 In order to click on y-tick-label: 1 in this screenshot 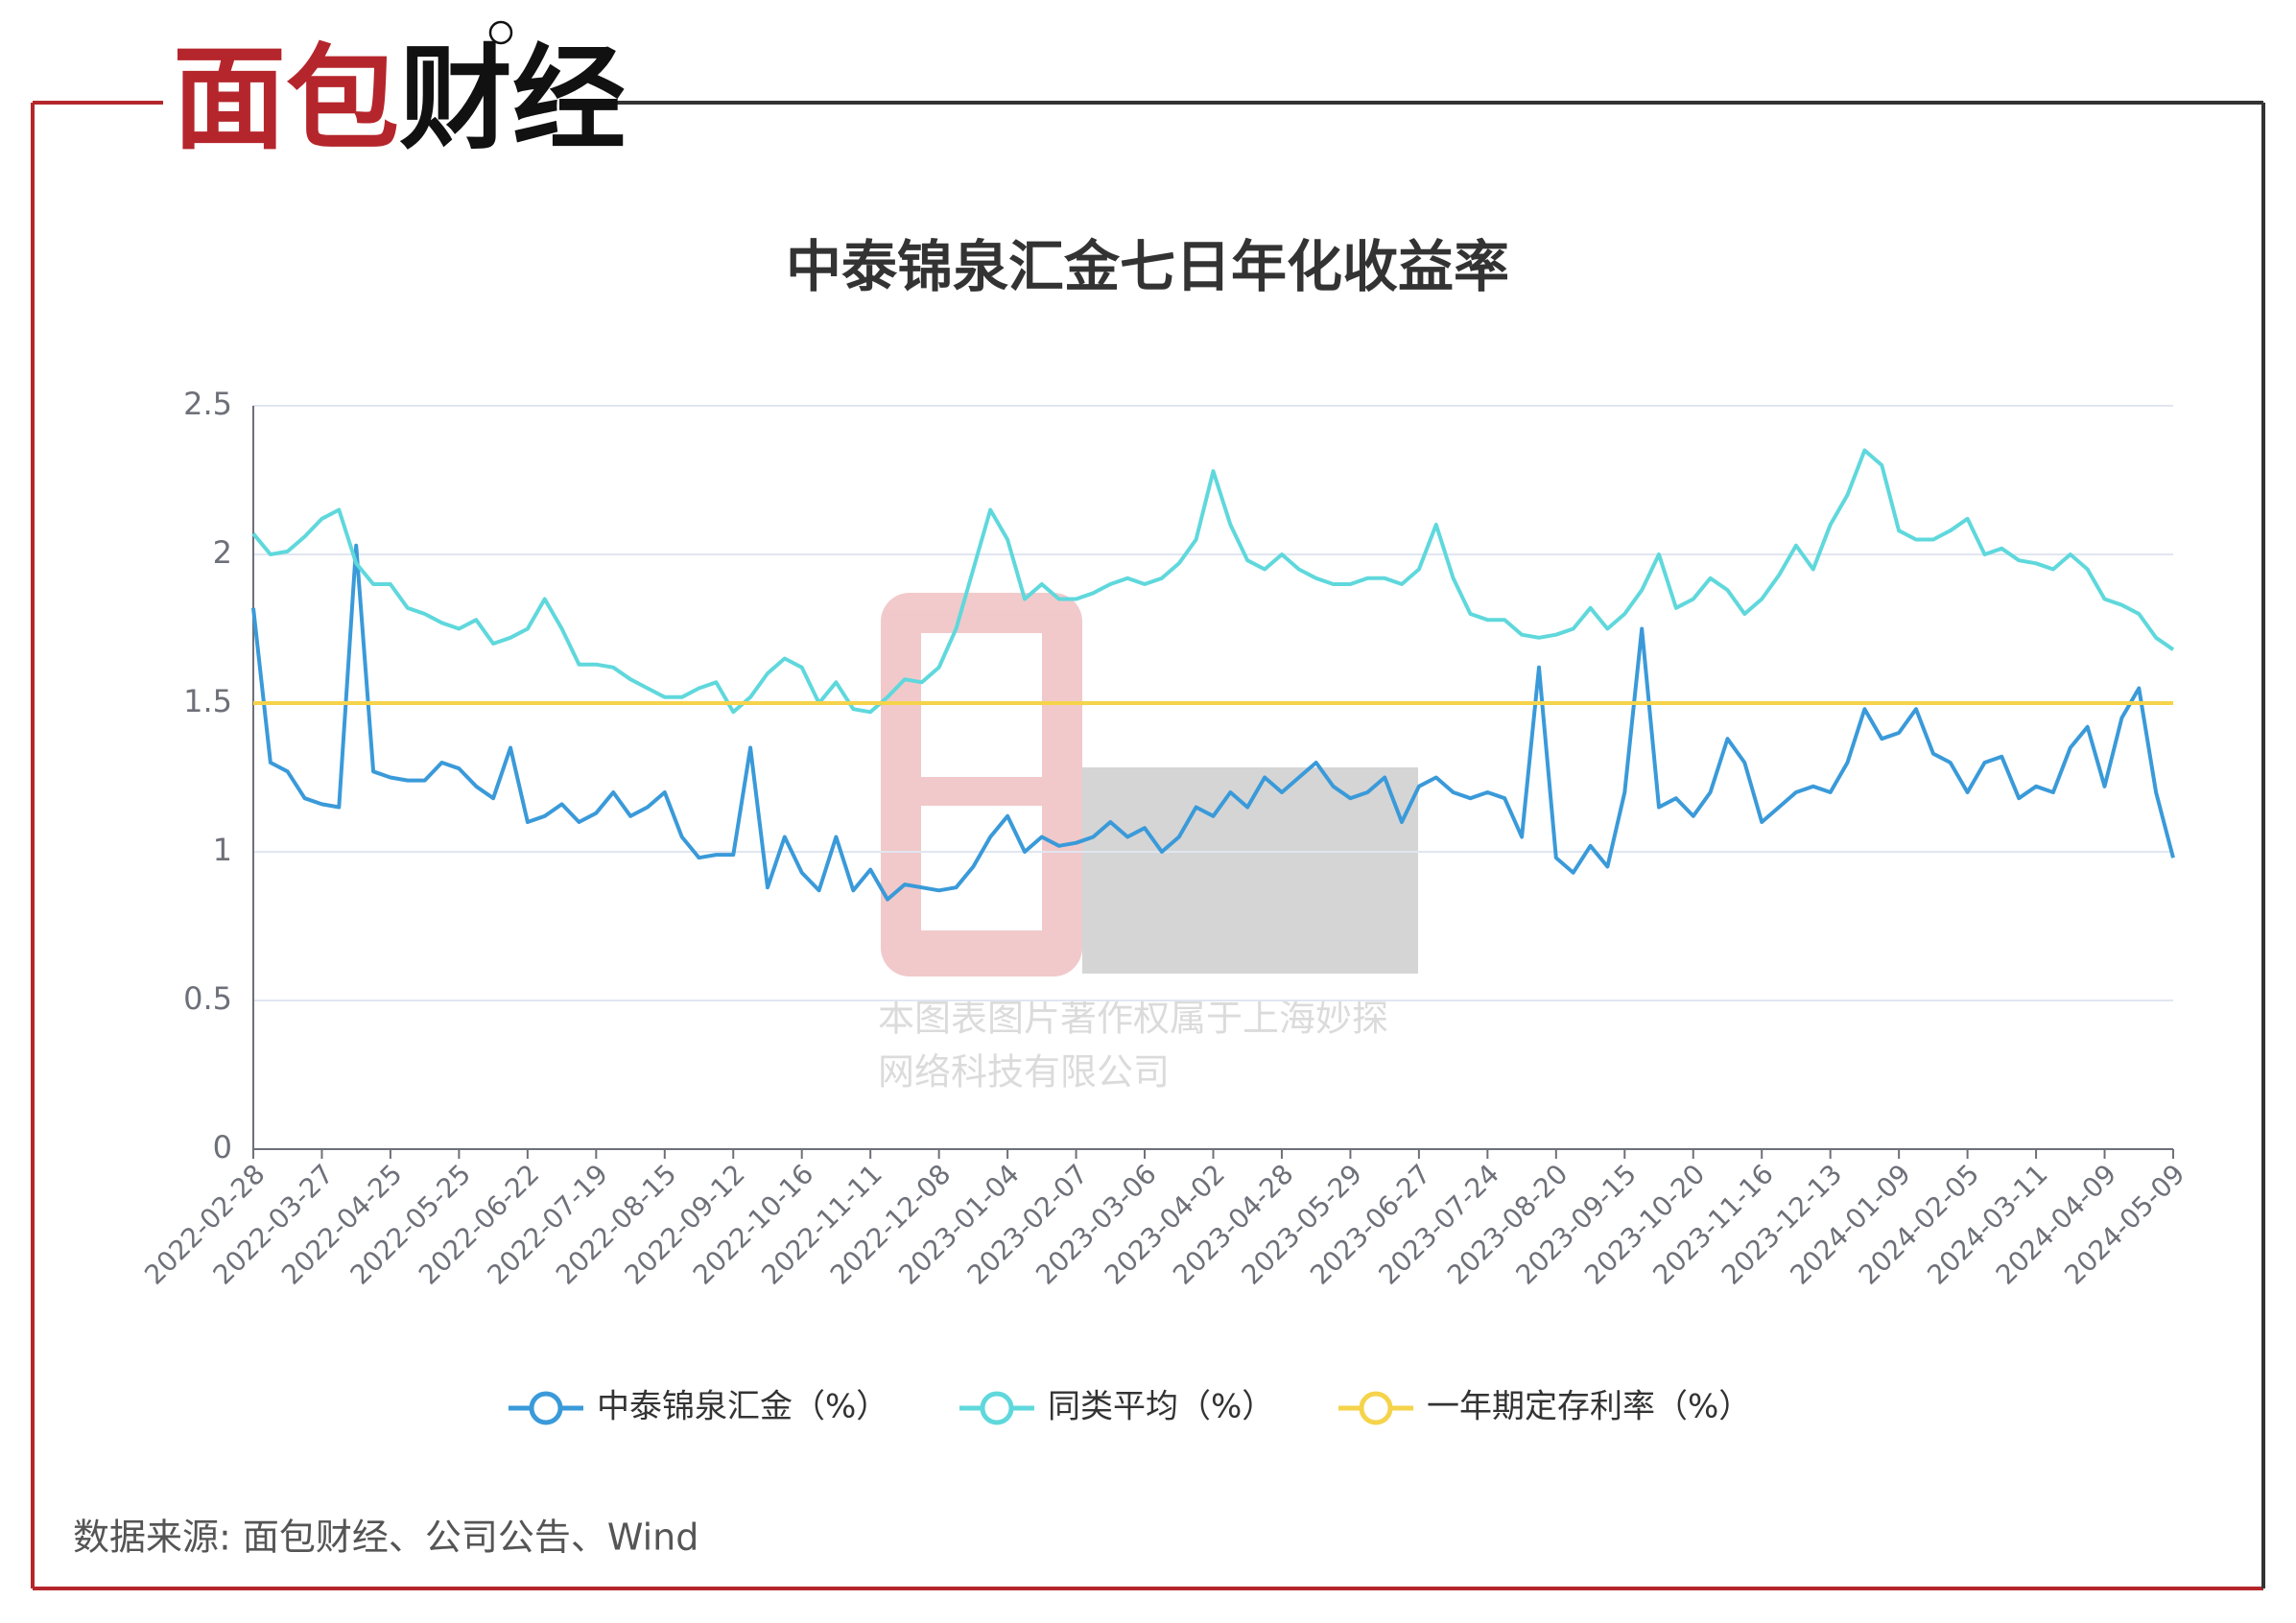, I will do `click(222, 850)`.